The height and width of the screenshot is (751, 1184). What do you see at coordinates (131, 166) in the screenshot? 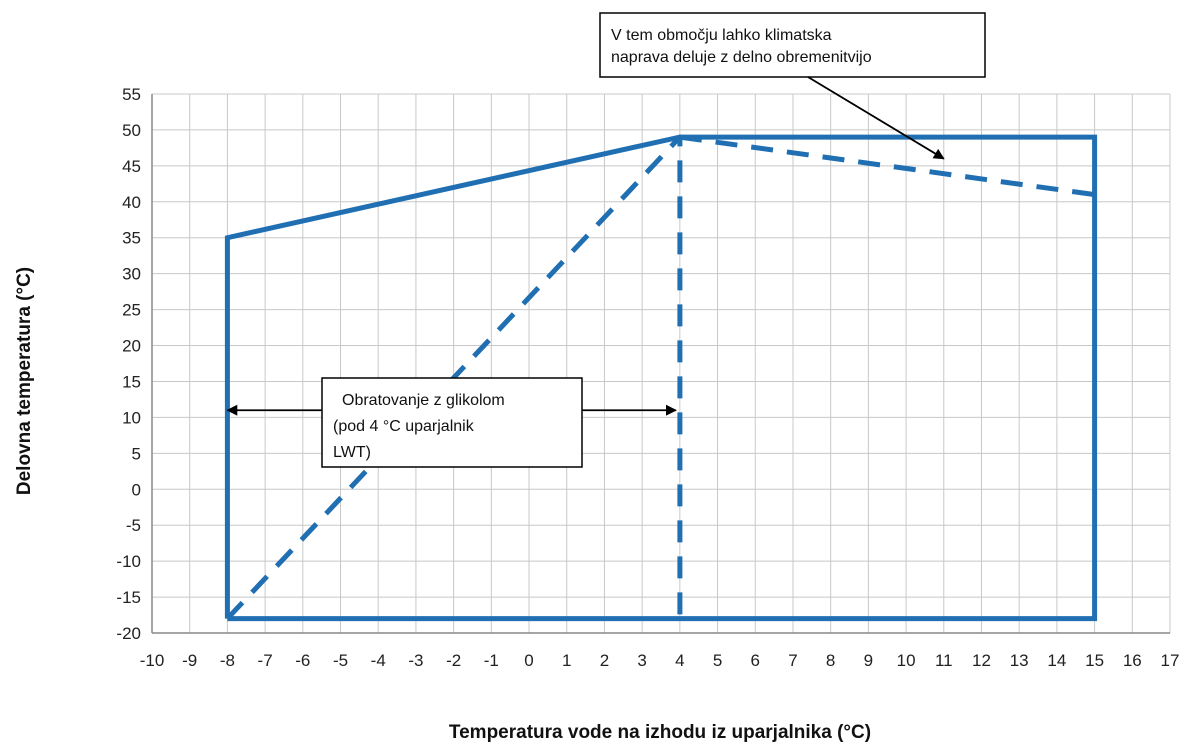
I see `y-tick-label: 45` at bounding box center [131, 166].